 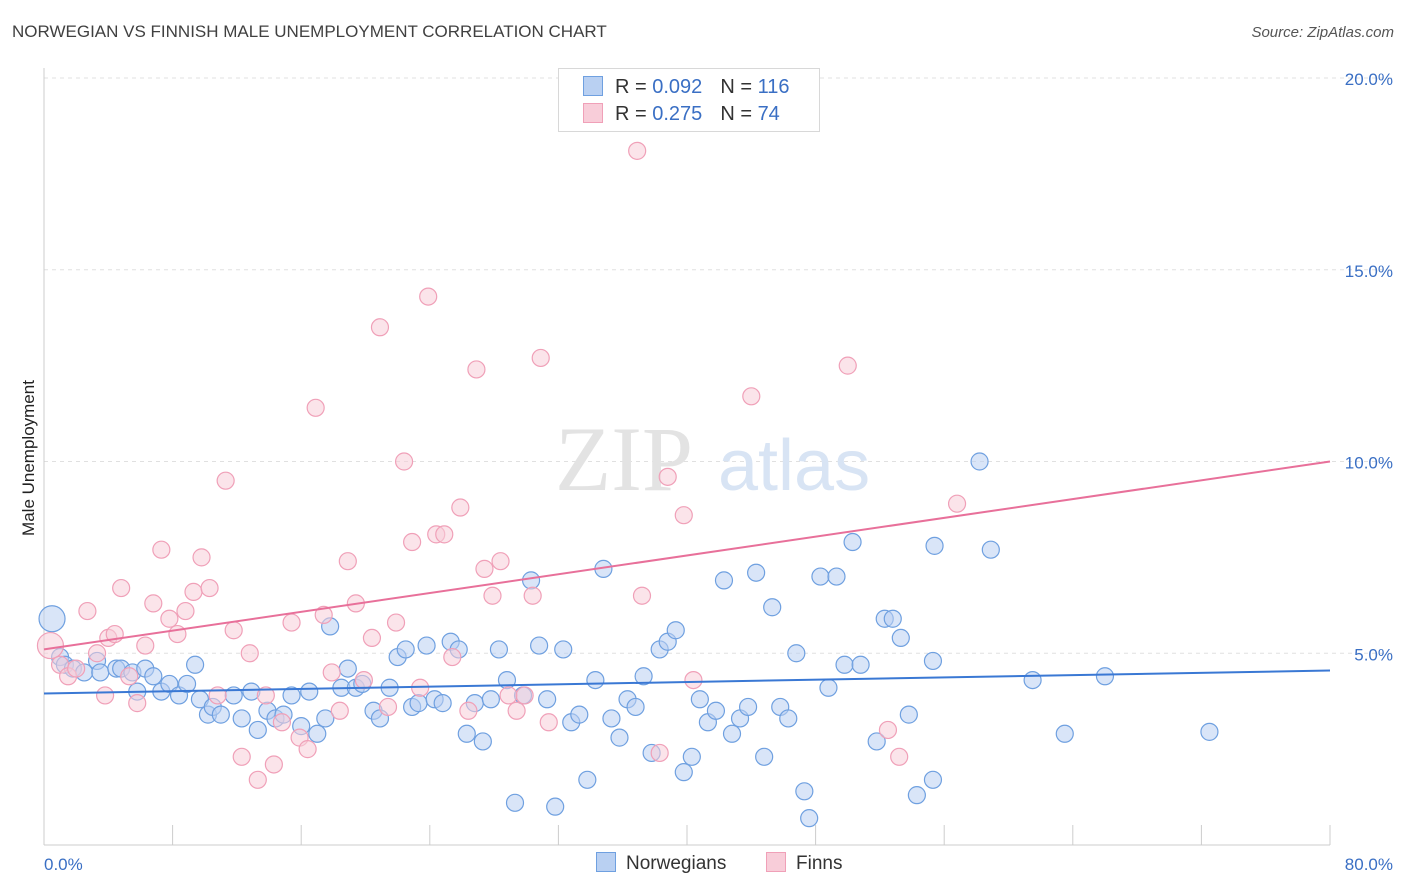 I want to click on n-label: N =, so click(x=736, y=114).